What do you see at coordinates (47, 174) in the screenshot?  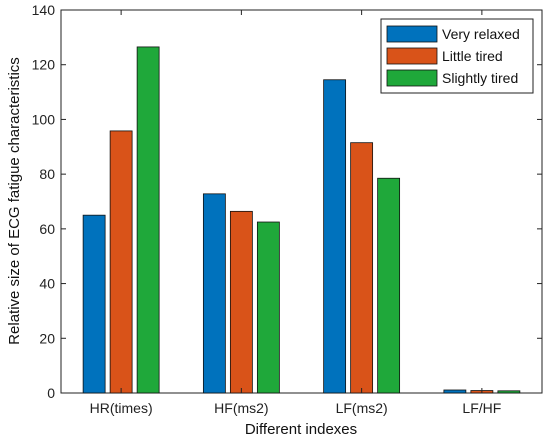 I see `y-tick-label: 80` at bounding box center [47, 174].